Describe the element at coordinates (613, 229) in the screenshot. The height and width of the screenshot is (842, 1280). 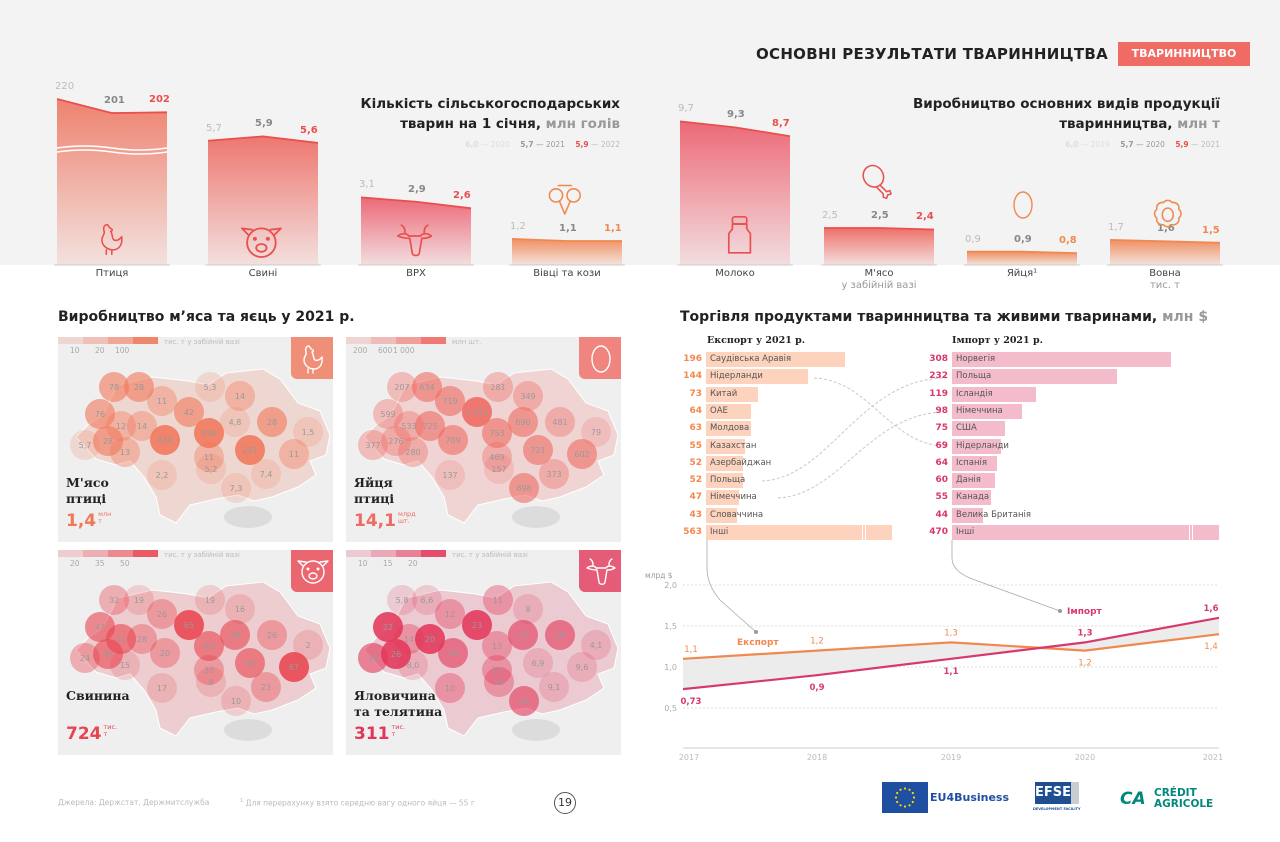
I see `value-label: 1,1` at that location.